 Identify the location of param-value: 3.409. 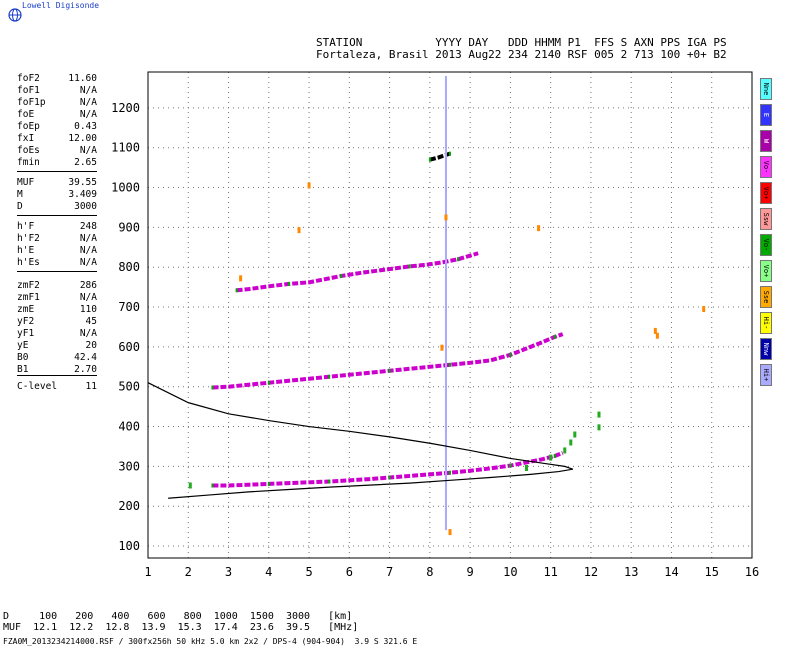
(82, 194).